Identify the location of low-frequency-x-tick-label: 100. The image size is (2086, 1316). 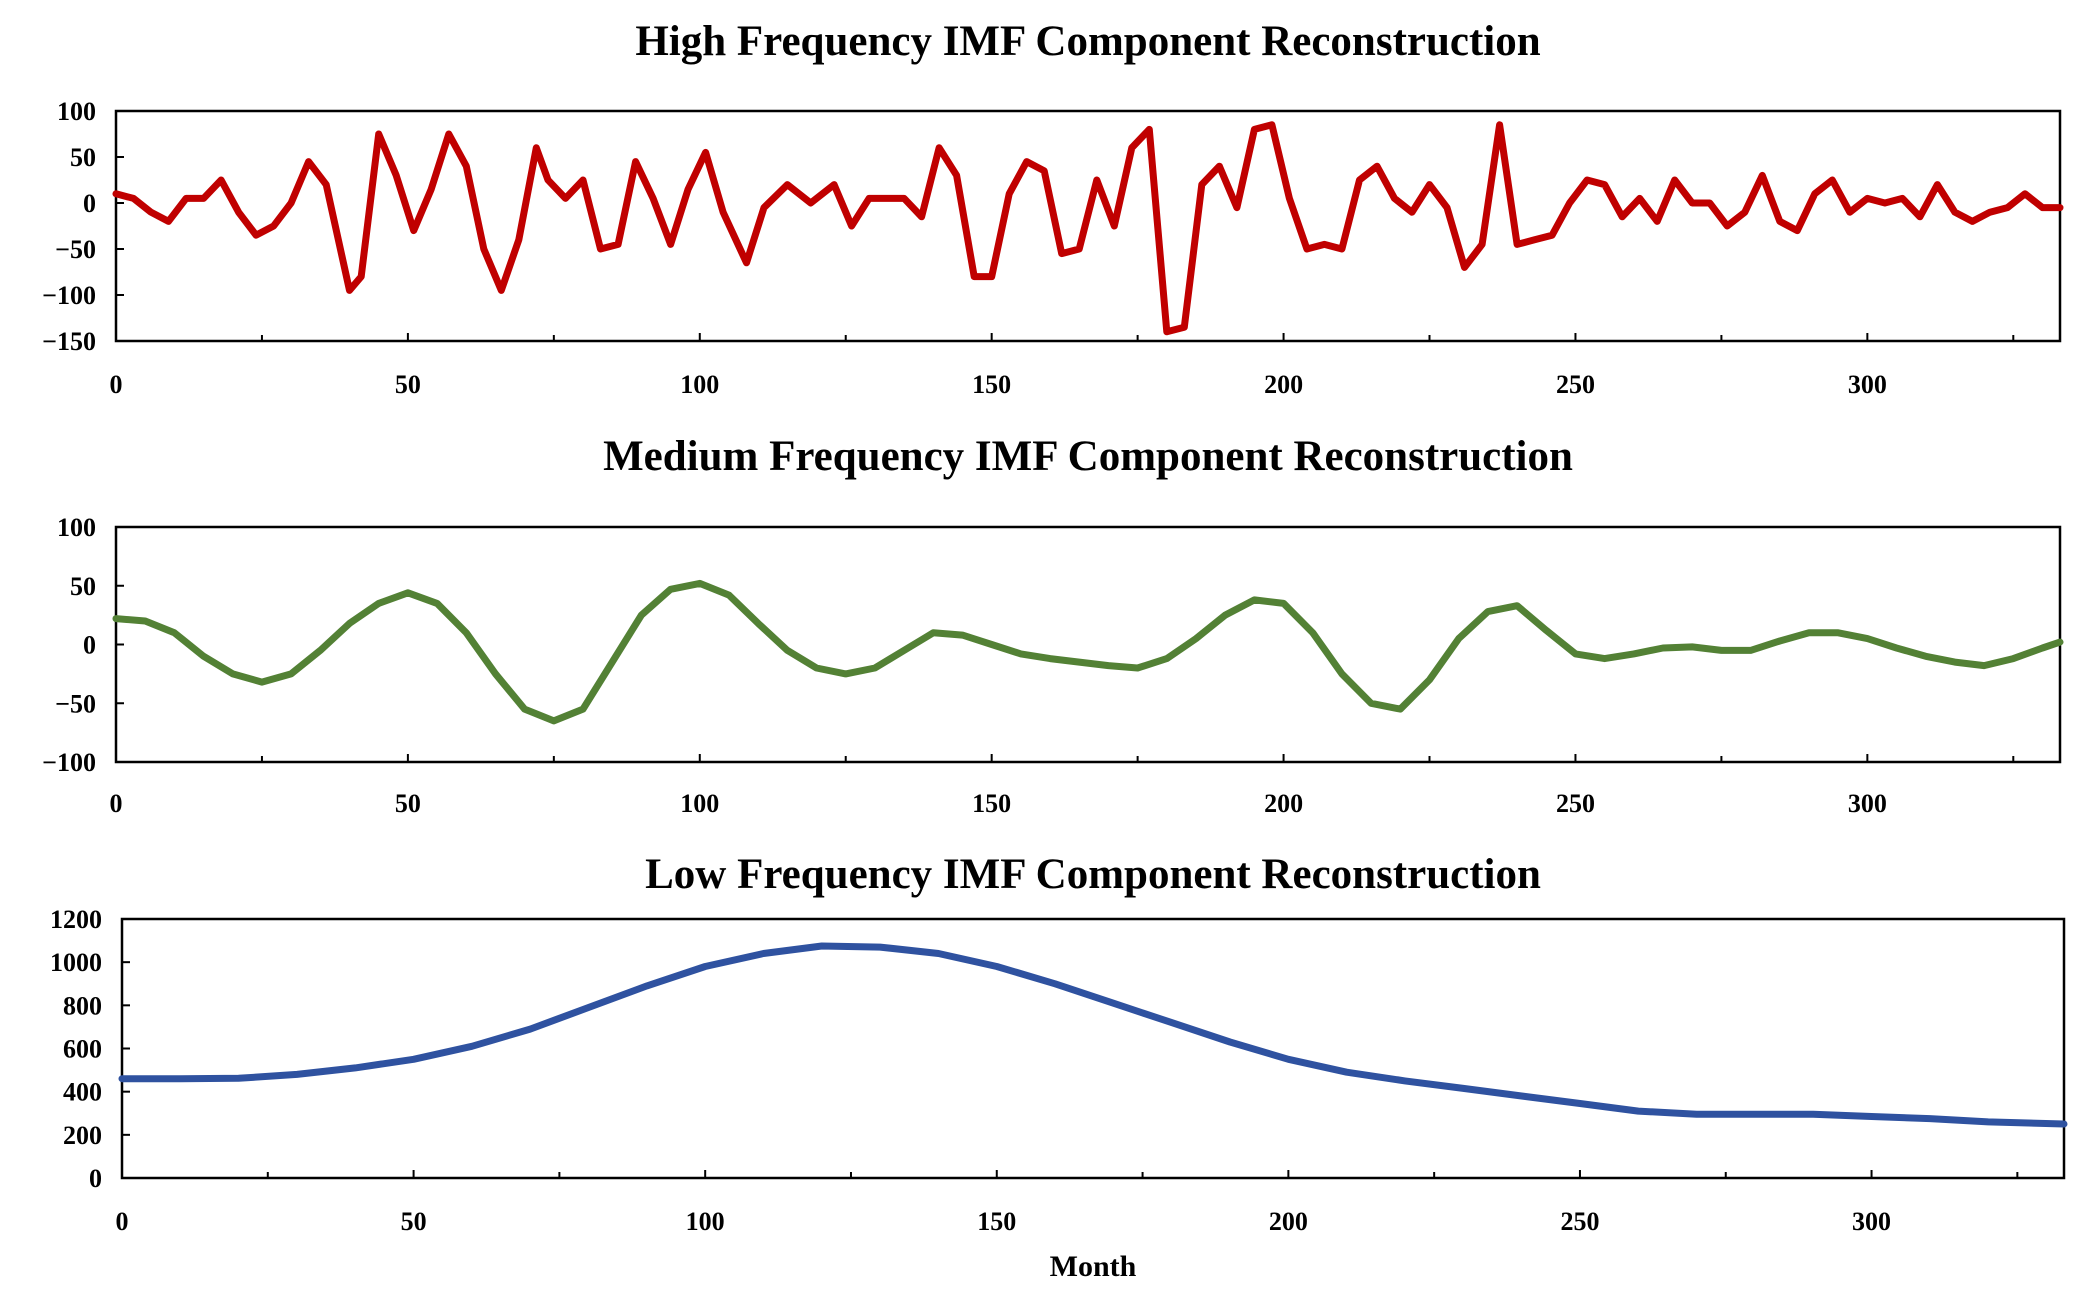
(705, 1221).